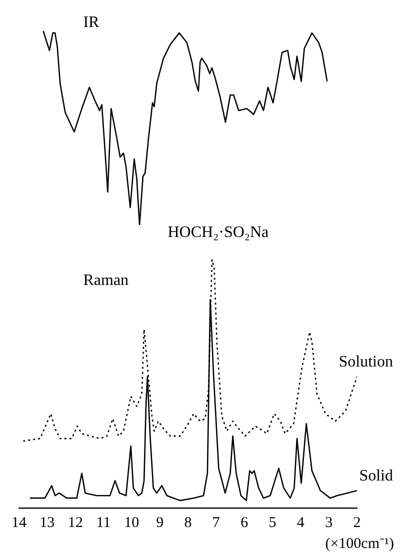 This screenshot has width=404, height=560. I want to click on x-tick-label: 10, so click(132, 522).